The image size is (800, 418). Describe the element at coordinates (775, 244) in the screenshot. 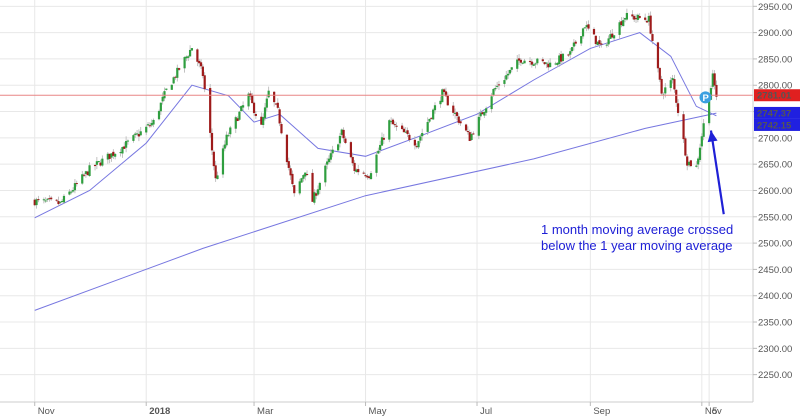

I see `y-tick-label: 2500.00` at that location.